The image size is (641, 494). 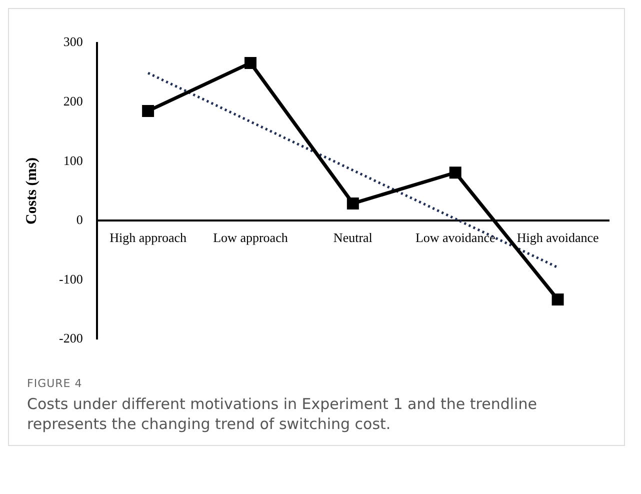 I want to click on y-tick-label: 100, so click(x=73, y=160).